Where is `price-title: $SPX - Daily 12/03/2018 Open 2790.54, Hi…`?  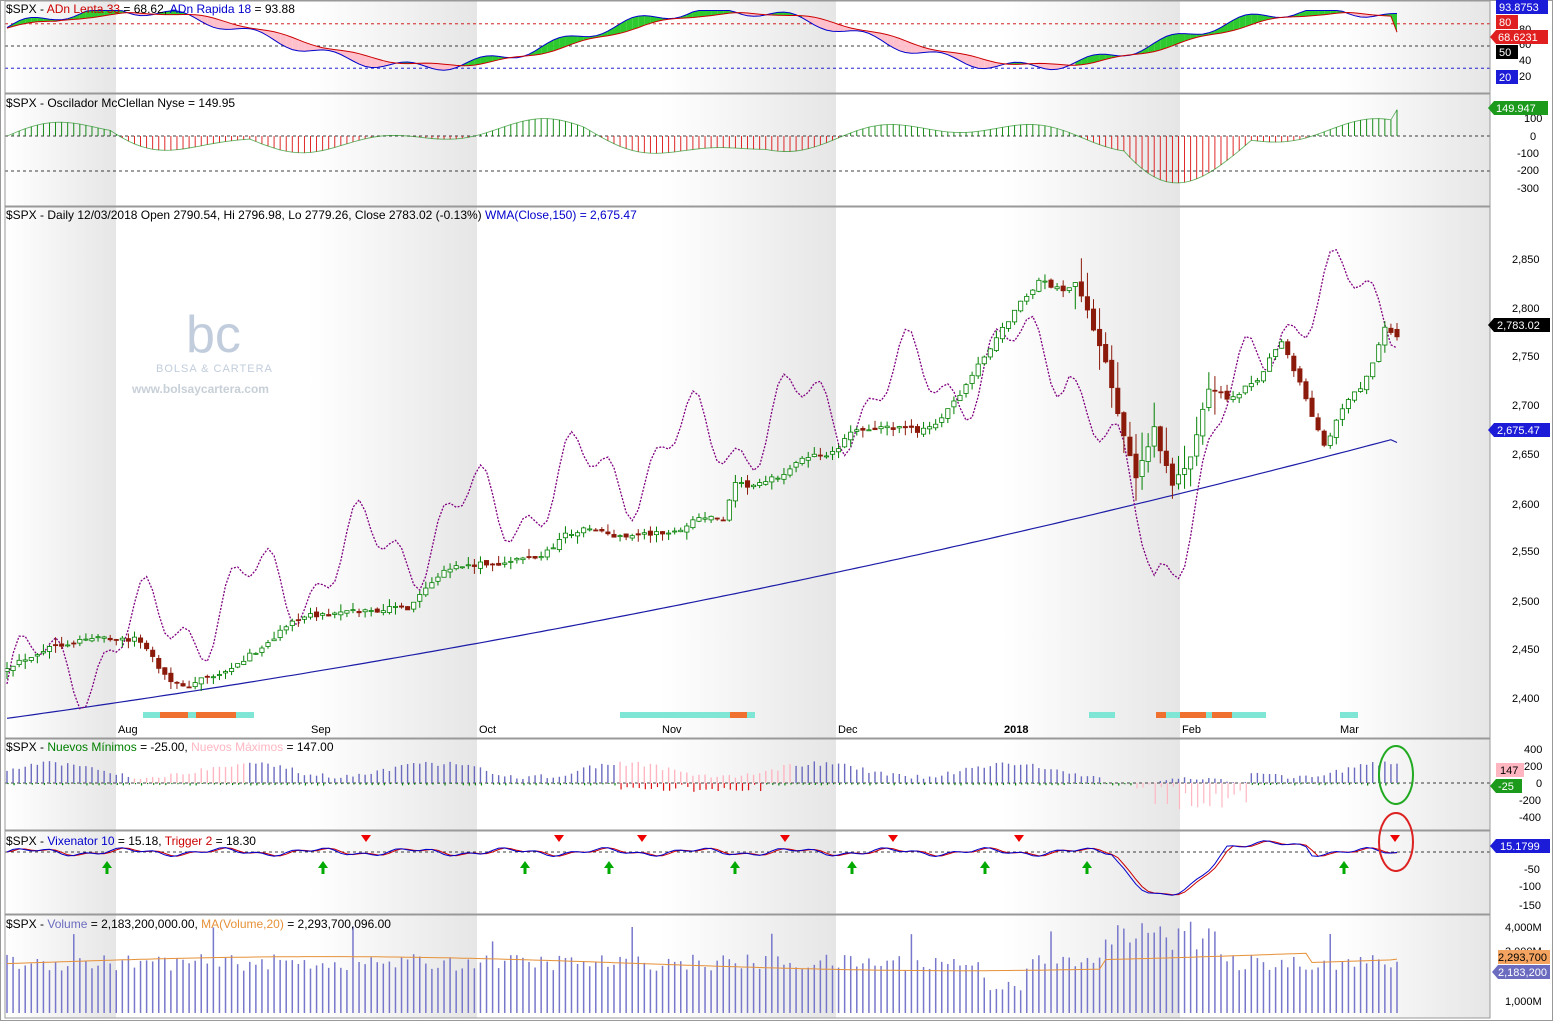 price-title: $SPX - Daily 12/03/2018 Open 2790.54, Hi… is located at coordinates (321, 215).